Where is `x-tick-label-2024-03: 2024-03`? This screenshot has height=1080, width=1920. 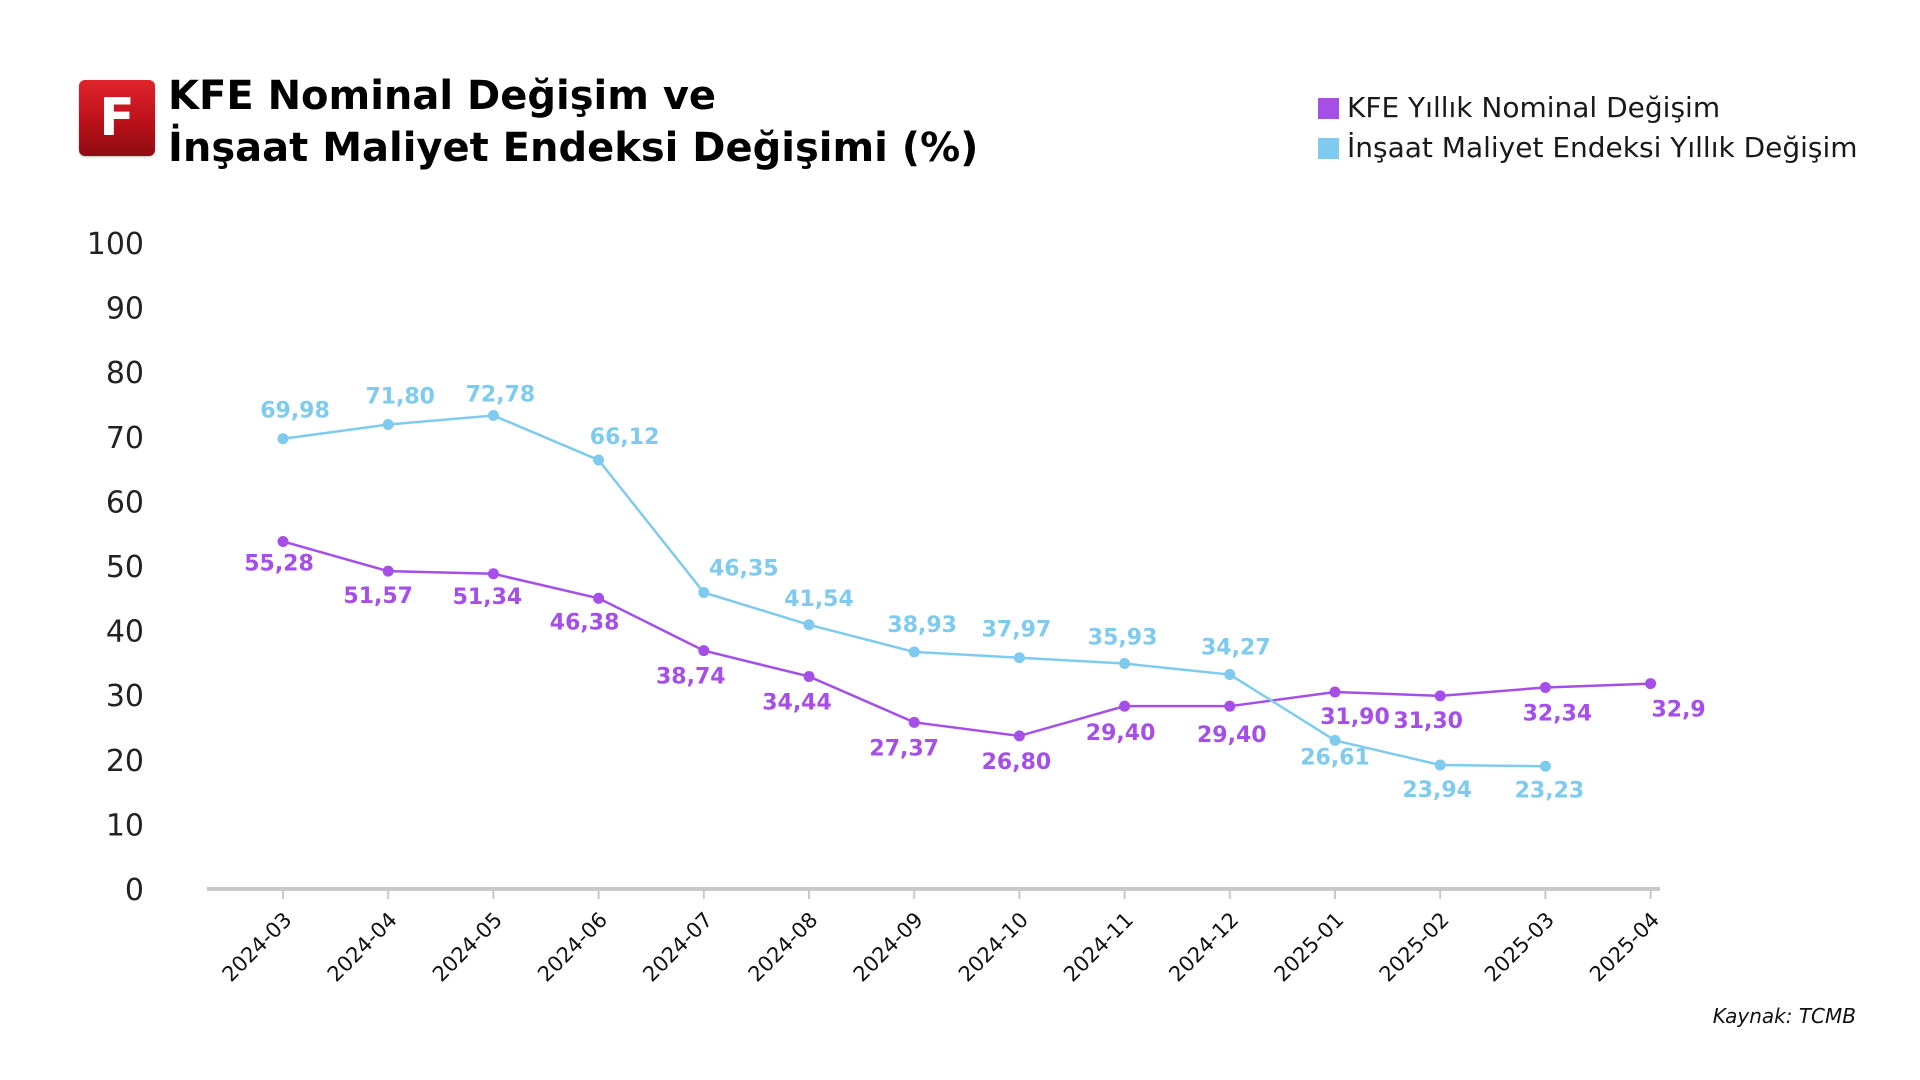
x-tick-label-2024-03: 2024-03 is located at coordinates (257, 947).